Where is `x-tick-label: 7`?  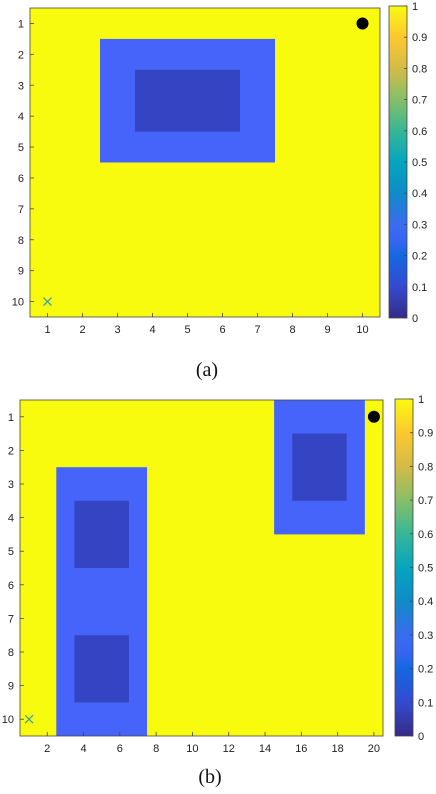
x-tick-label: 7 is located at coordinates (257, 330).